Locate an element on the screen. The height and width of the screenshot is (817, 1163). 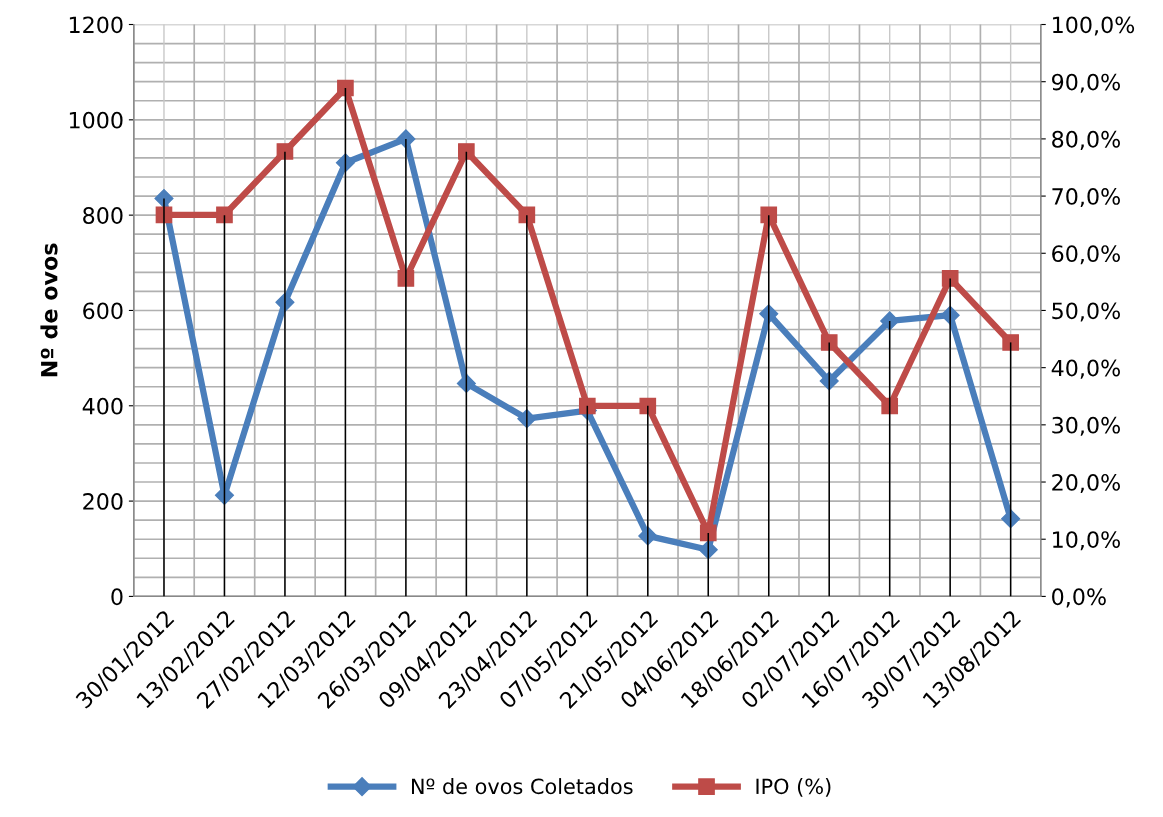
y-tick-label: 1000 is located at coordinates (96, 120).